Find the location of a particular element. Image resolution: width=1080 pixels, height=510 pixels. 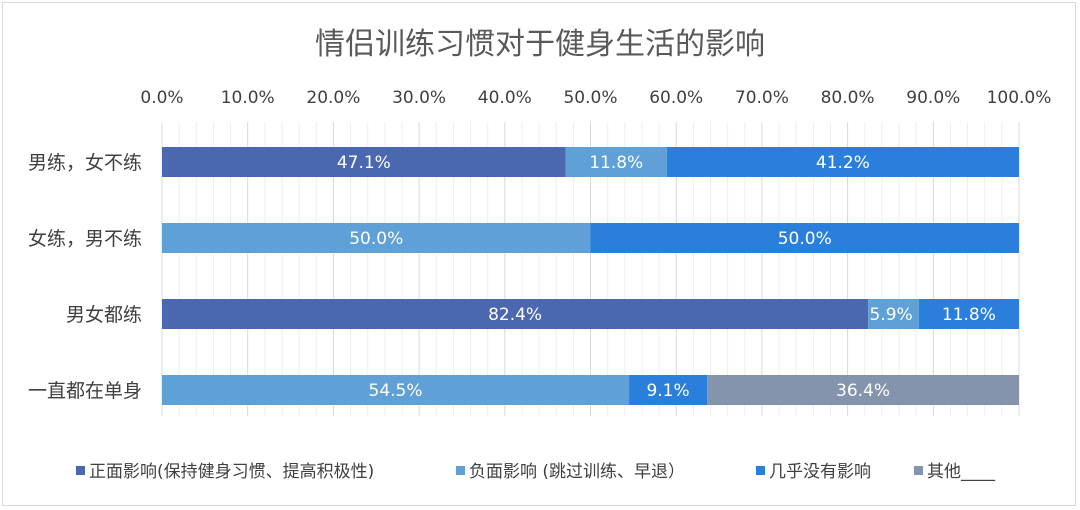

chart-title: 情侣训练习惯对于健身生活的影响 is located at coordinates (540, 44).